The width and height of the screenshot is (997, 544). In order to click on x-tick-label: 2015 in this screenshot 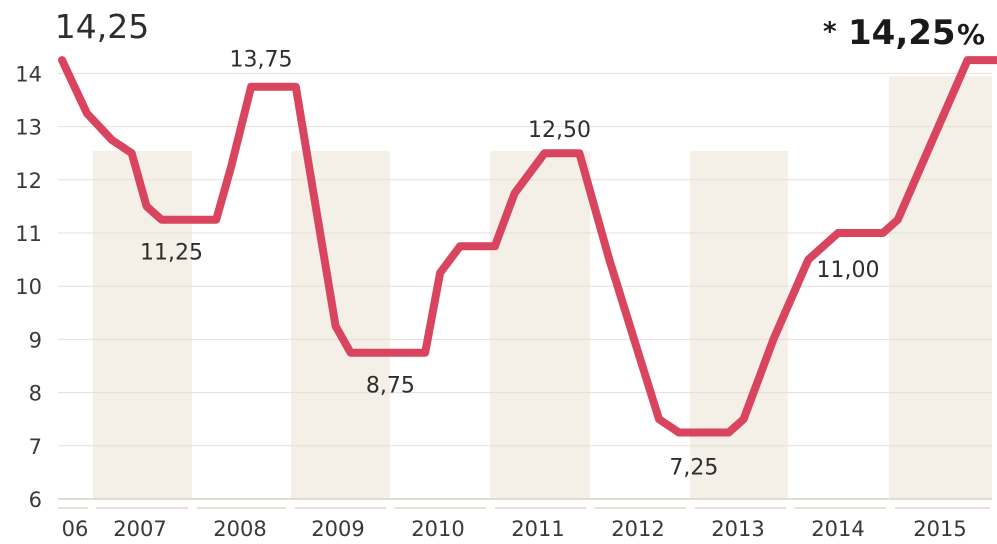, I will do `click(939, 529)`.